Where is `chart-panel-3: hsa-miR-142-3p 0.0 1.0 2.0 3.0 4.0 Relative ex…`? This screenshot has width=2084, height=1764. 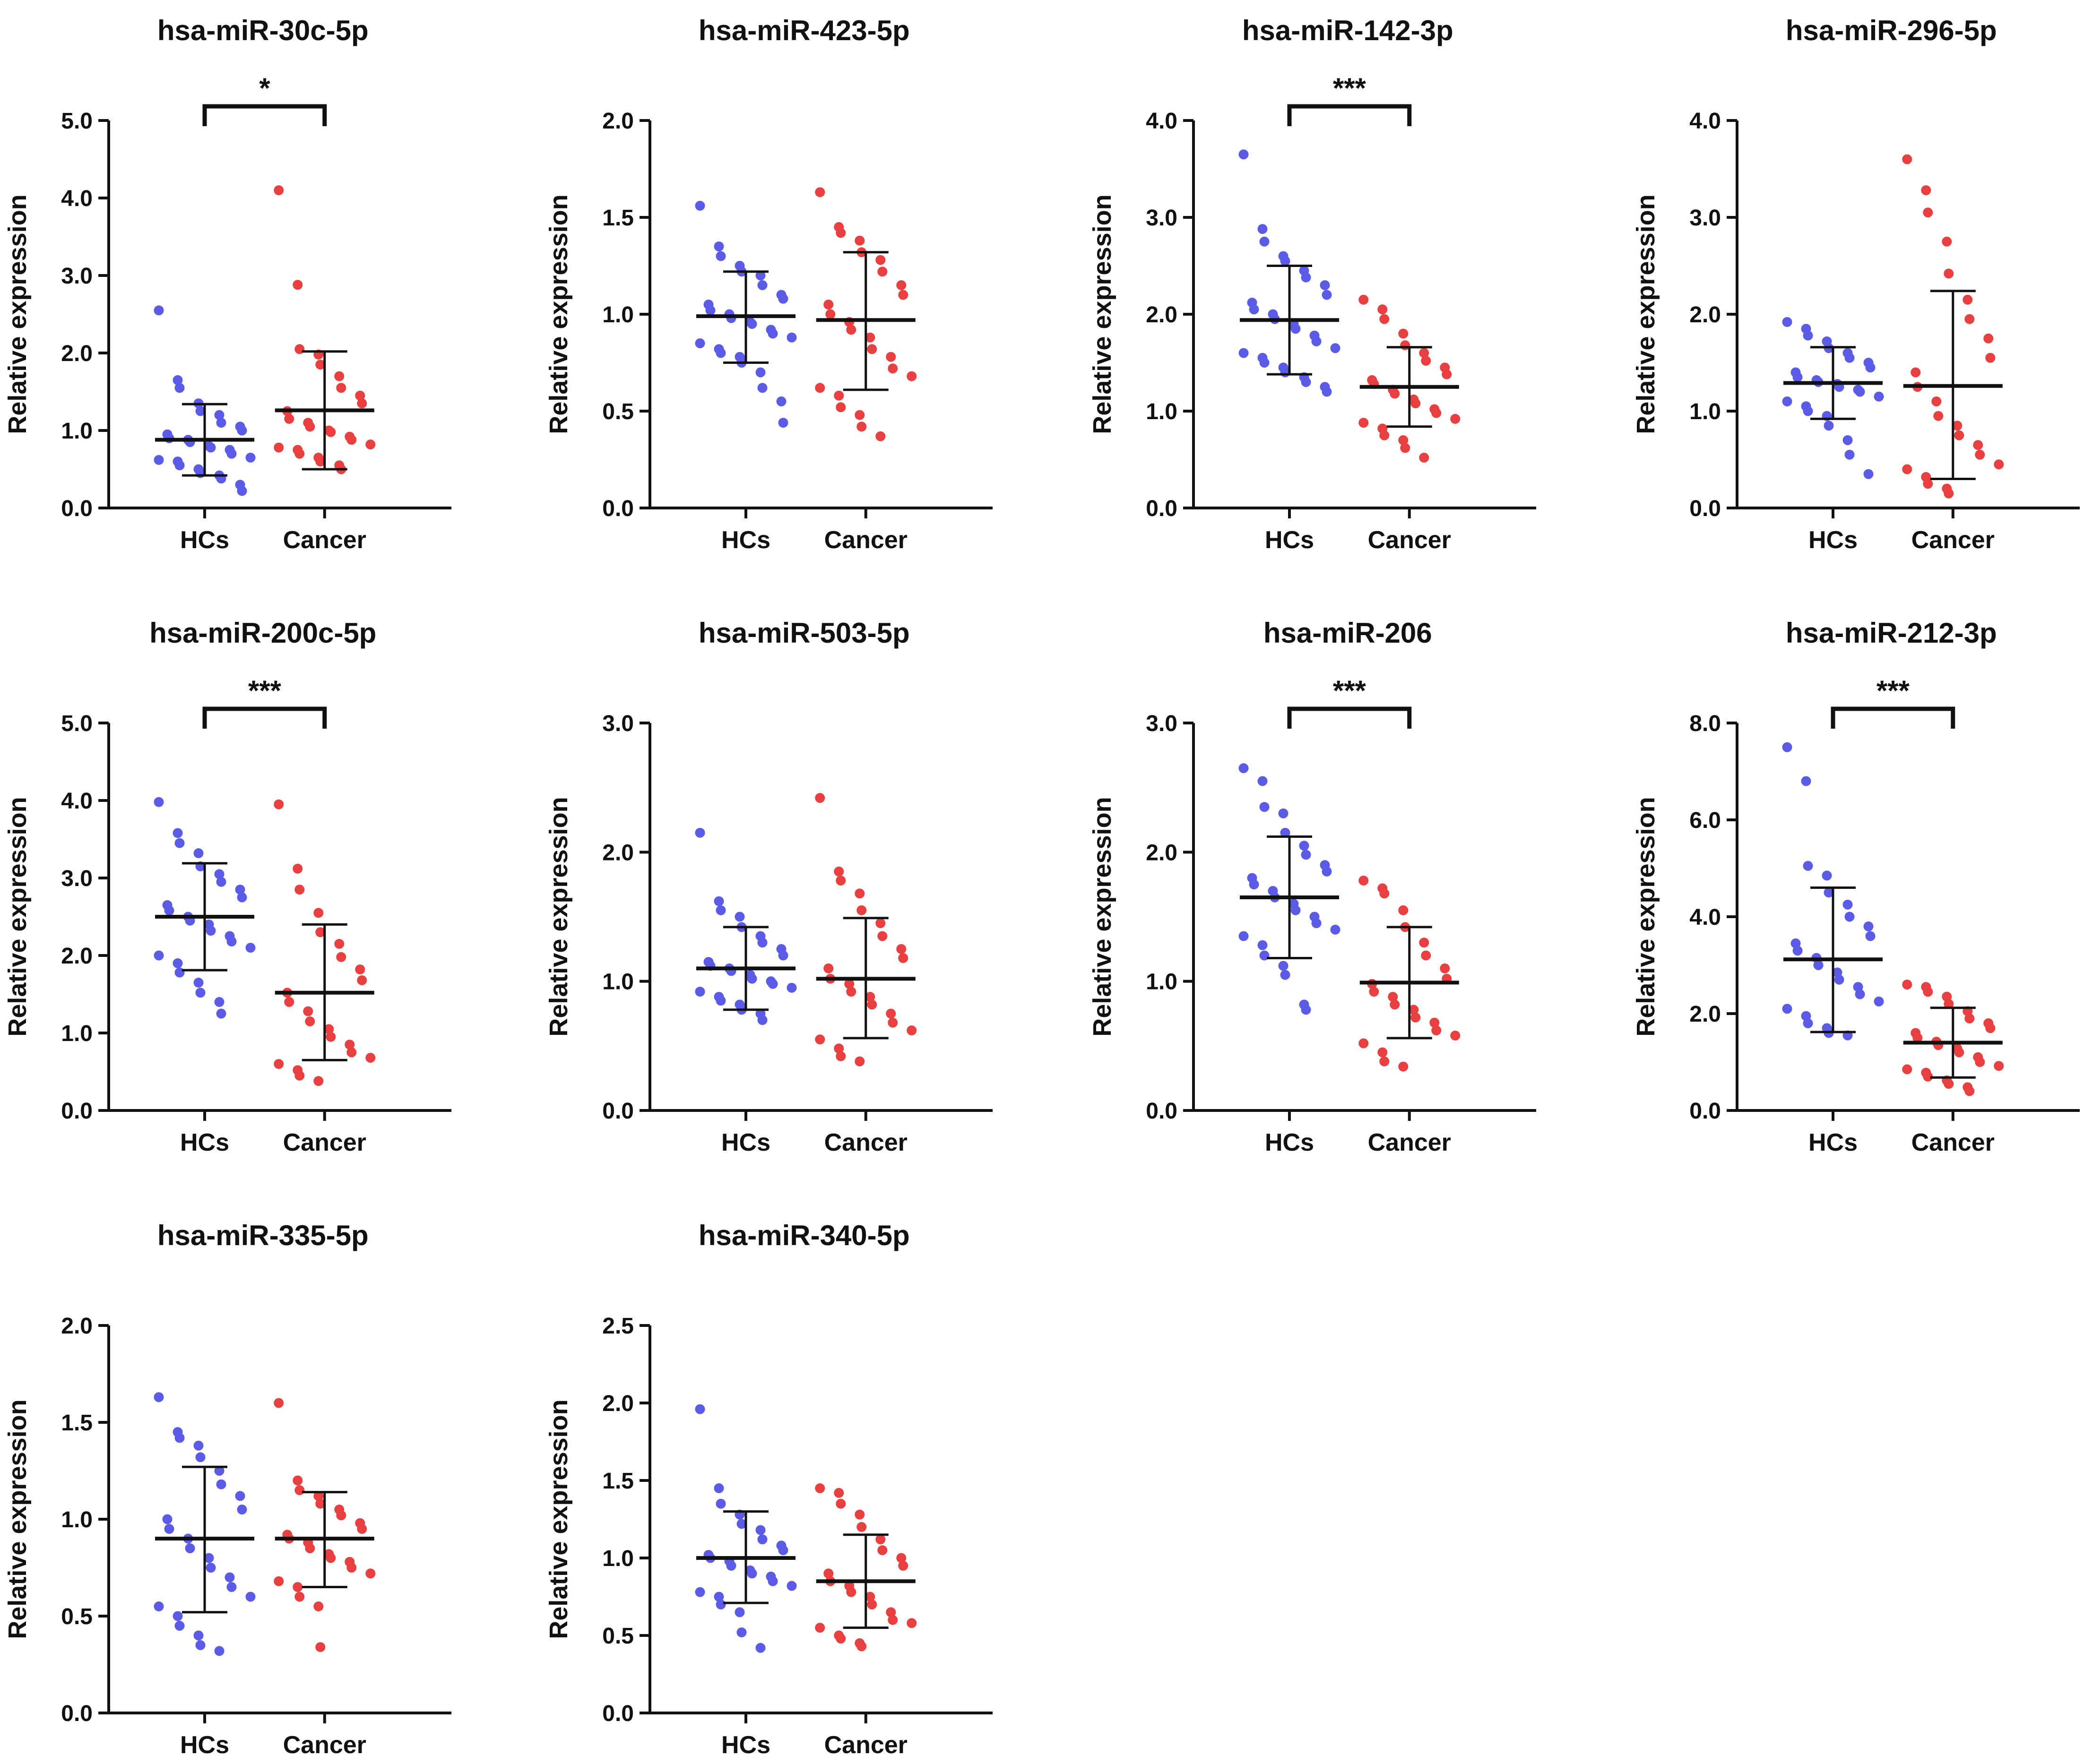
chart-panel-3: hsa-miR-142-3p 0.0 1.0 2.0 3.0 4.0 Relative ex… is located at coordinates (1312, 284).